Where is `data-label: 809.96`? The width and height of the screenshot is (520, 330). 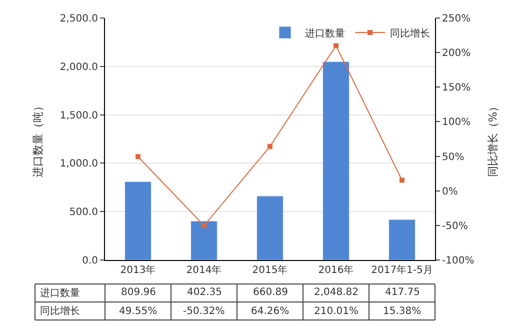 data-label: 809.96 is located at coordinates (138, 292).